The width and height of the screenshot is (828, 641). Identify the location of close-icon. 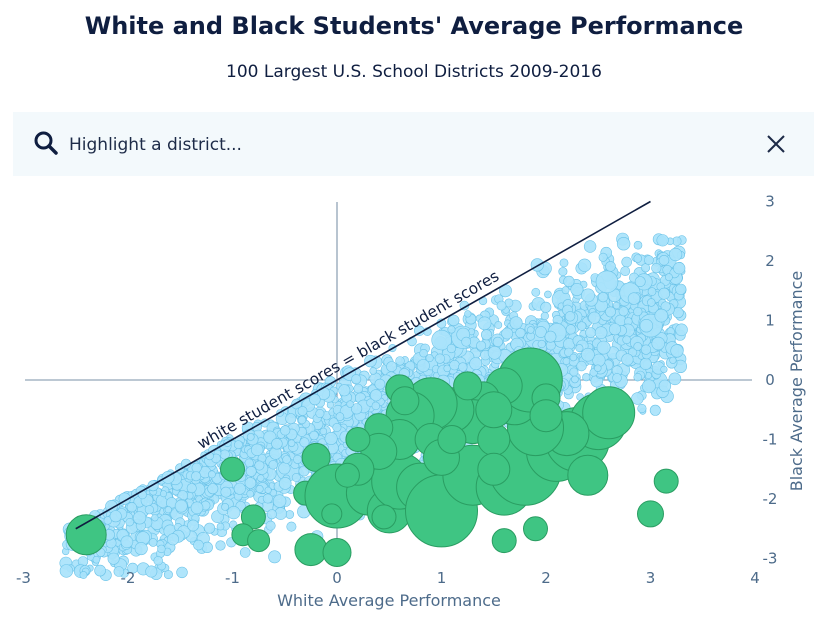
(776, 144).